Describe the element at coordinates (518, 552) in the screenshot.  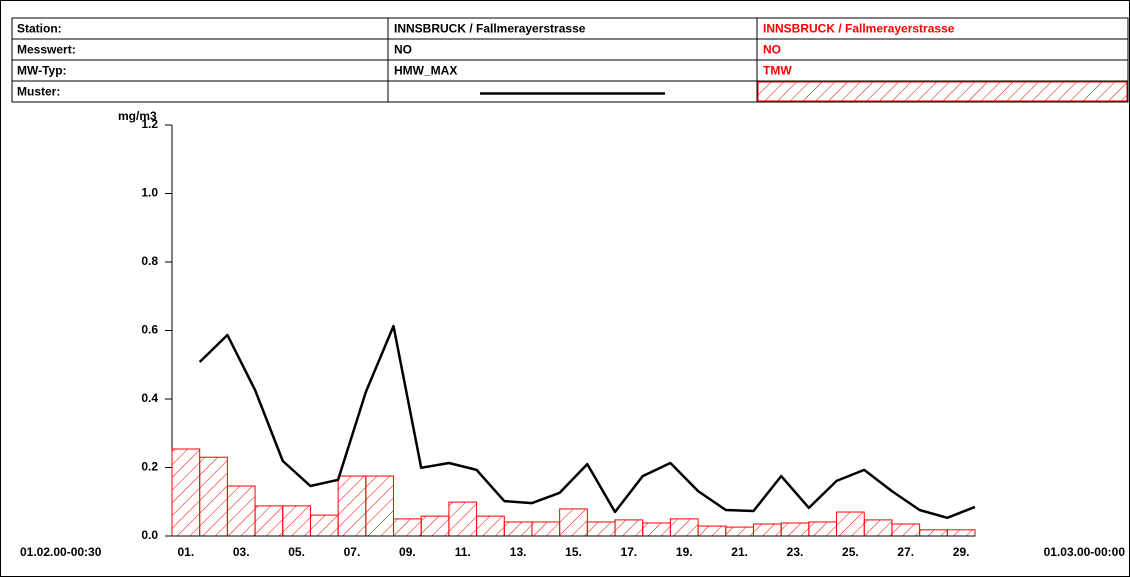
I see `x-tick-label: 13.` at that location.